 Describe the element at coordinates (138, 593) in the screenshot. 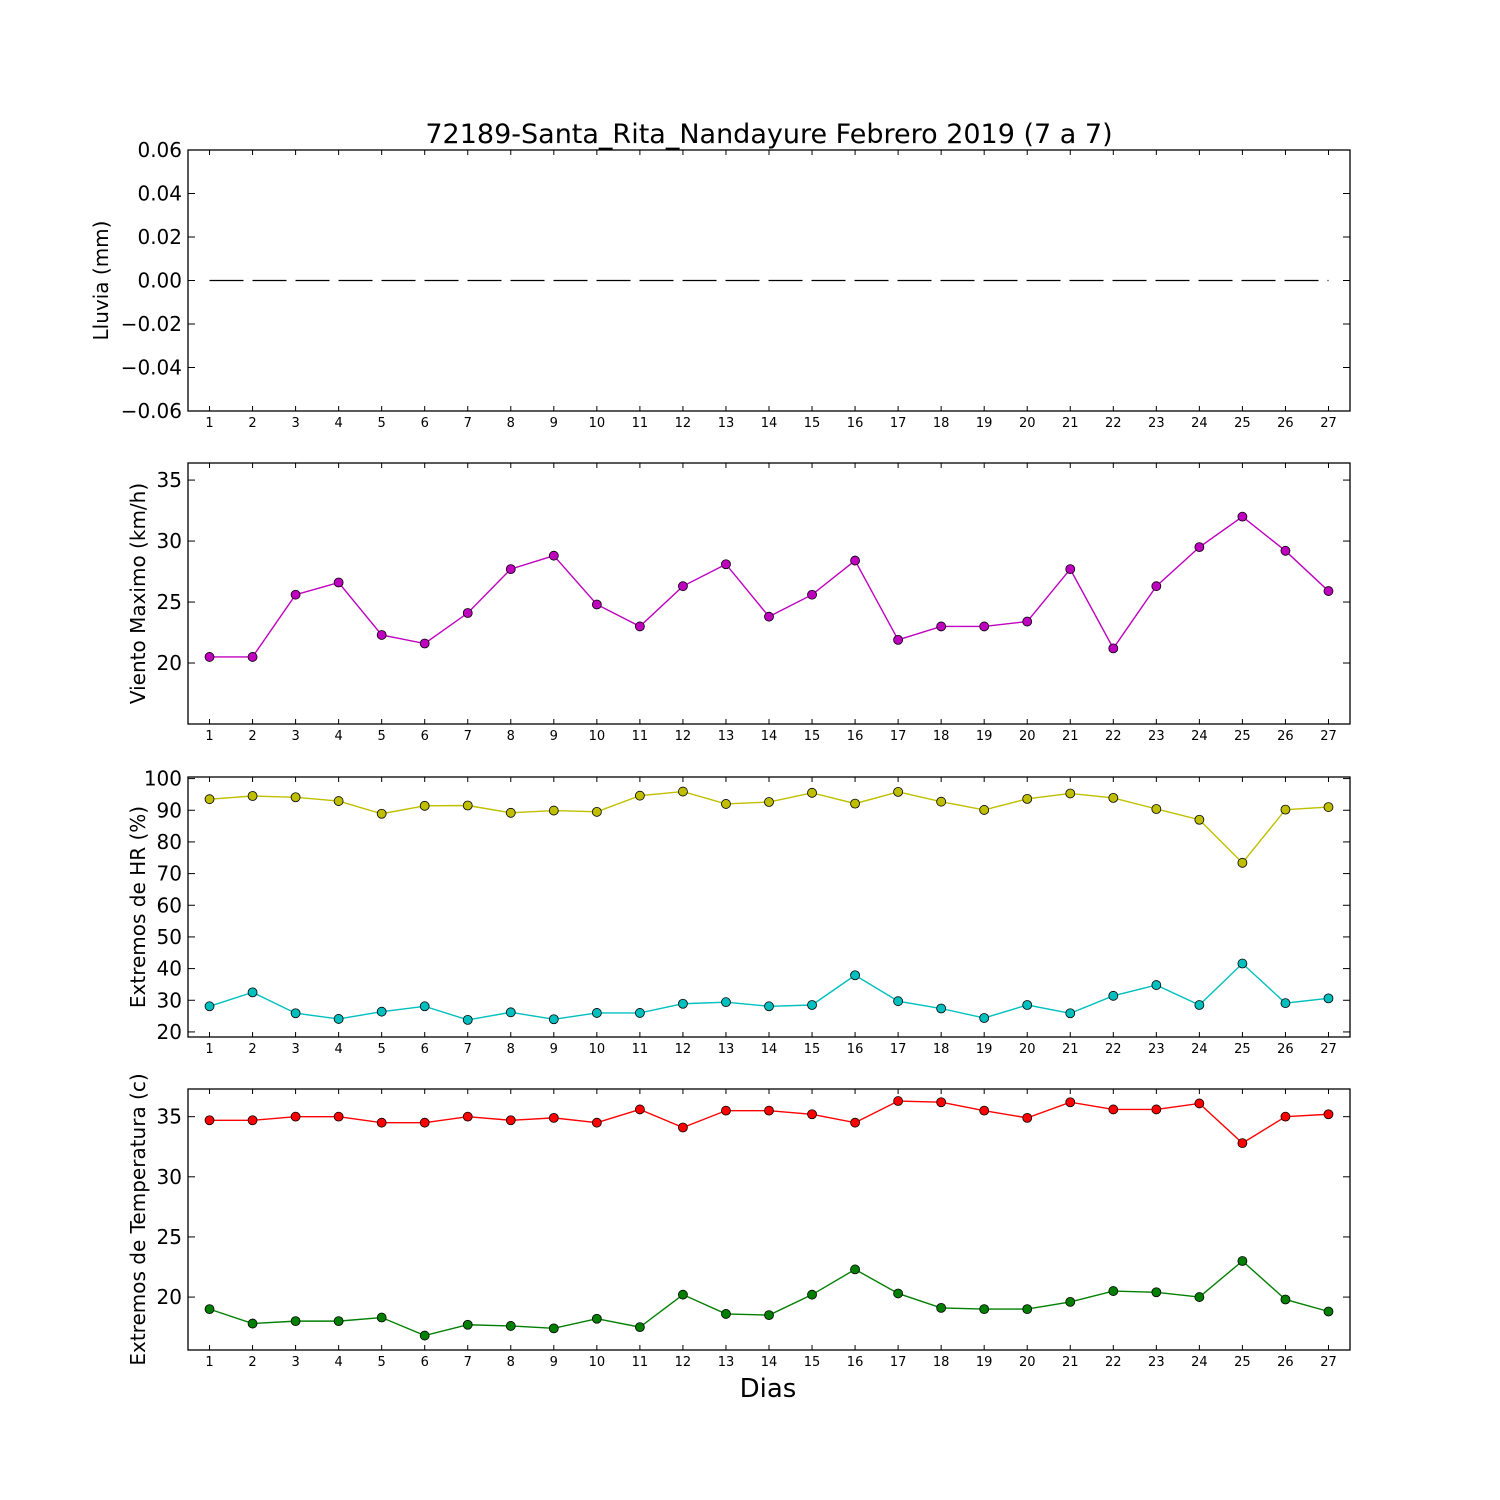

I see `y-axis-label: Viento Maximo (km/h)` at that location.